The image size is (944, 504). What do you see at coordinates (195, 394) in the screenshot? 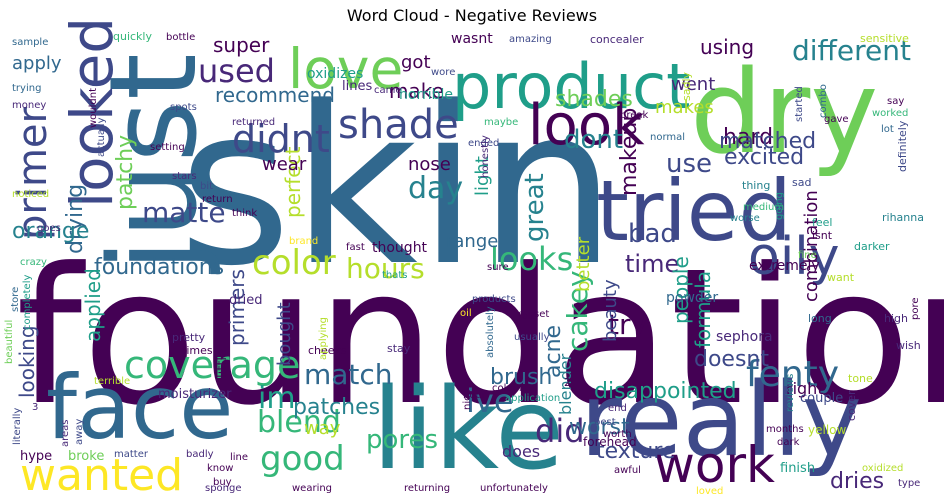
I see `word-moisturizer: moisturizer` at bounding box center [195, 394].